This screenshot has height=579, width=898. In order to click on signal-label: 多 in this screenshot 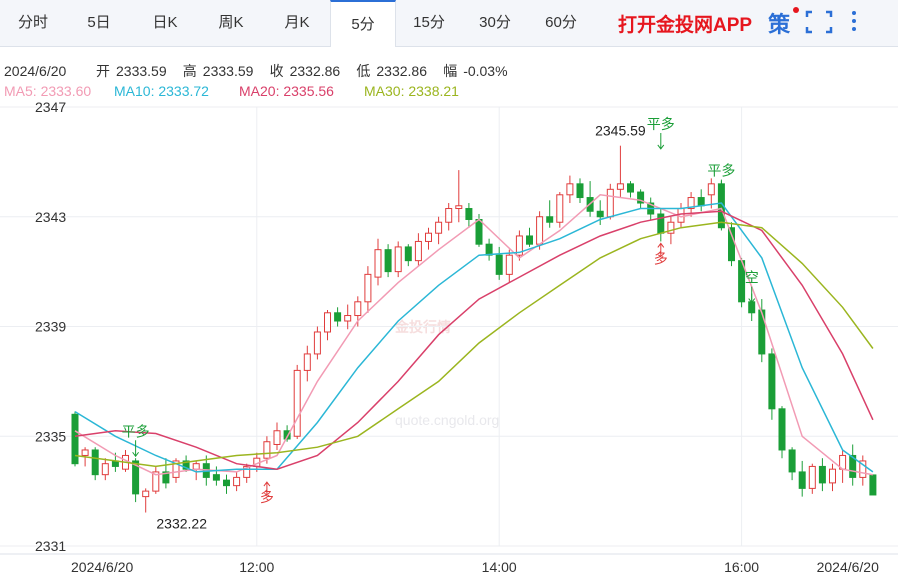, I will do `click(267, 497)`.